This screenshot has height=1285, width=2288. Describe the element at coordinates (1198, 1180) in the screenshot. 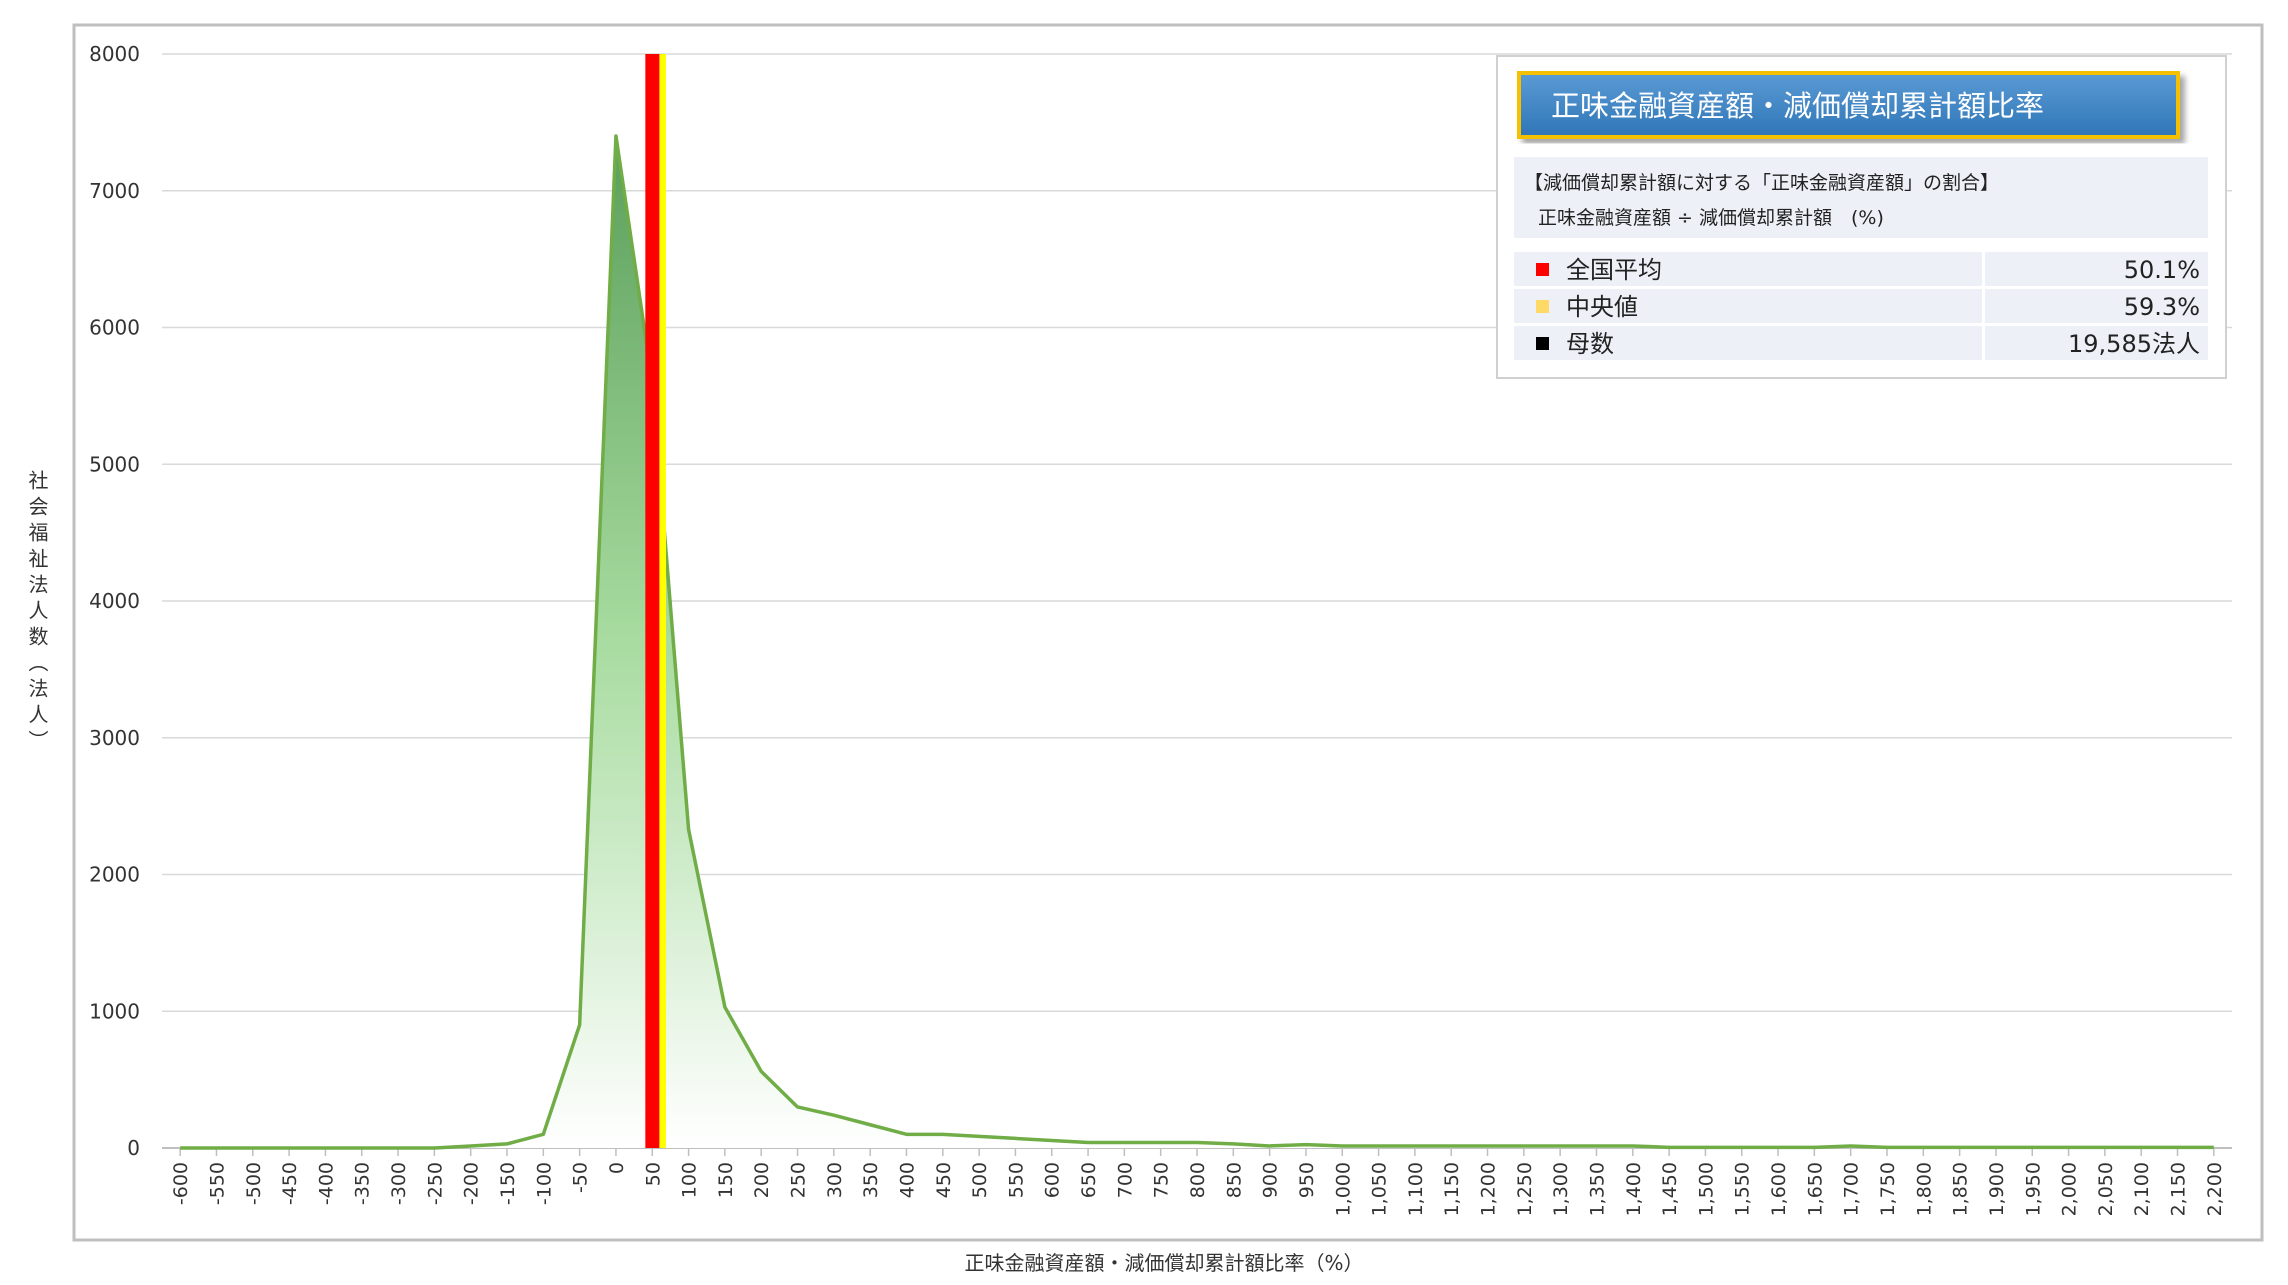

I see `x-tick-label: 800` at that location.